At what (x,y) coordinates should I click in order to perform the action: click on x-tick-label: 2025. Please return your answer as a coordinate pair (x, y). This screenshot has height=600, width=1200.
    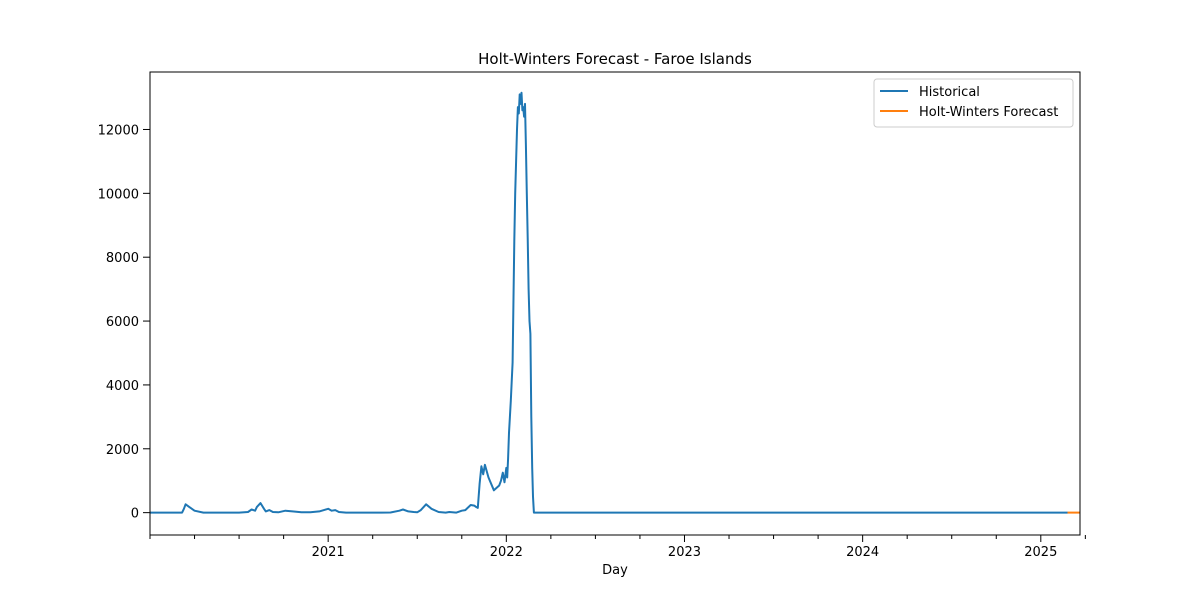
    Looking at the image, I should click on (1040, 552).